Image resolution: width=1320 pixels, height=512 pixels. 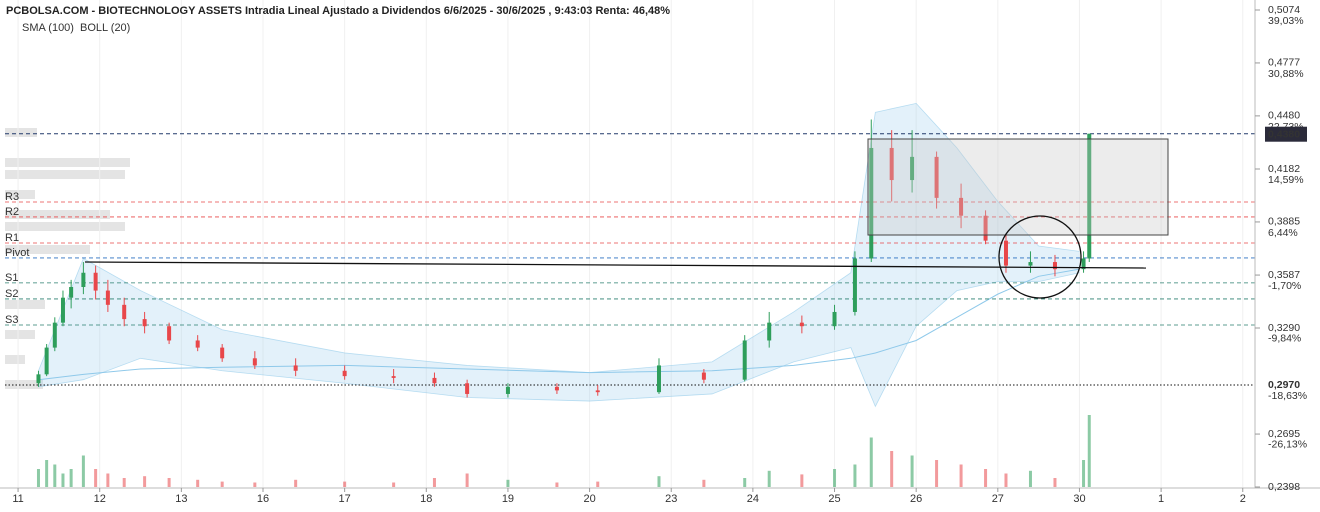 I want to click on y-tick-label: 0,4182, so click(x=1284, y=169).